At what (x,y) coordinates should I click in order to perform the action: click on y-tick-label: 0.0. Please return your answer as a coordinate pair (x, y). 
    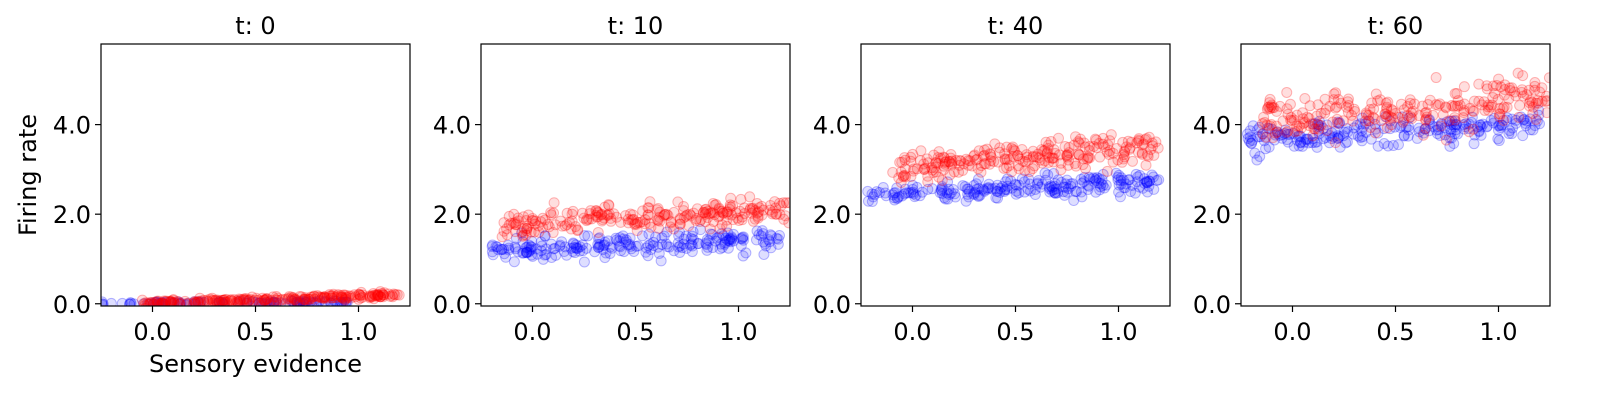
    Looking at the image, I should click on (832, 305).